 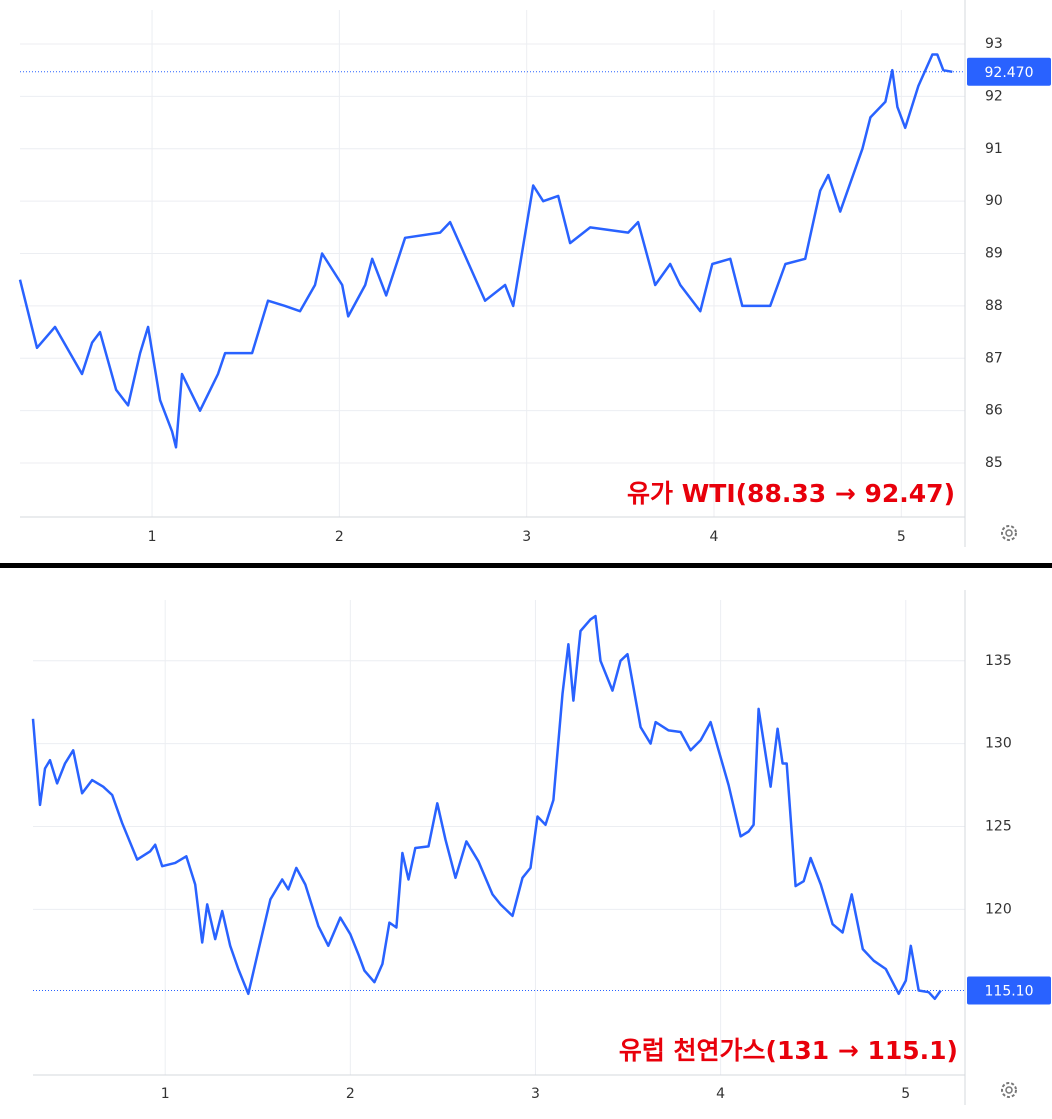 I want to click on y-tick-label: 91, so click(x=994, y=149).